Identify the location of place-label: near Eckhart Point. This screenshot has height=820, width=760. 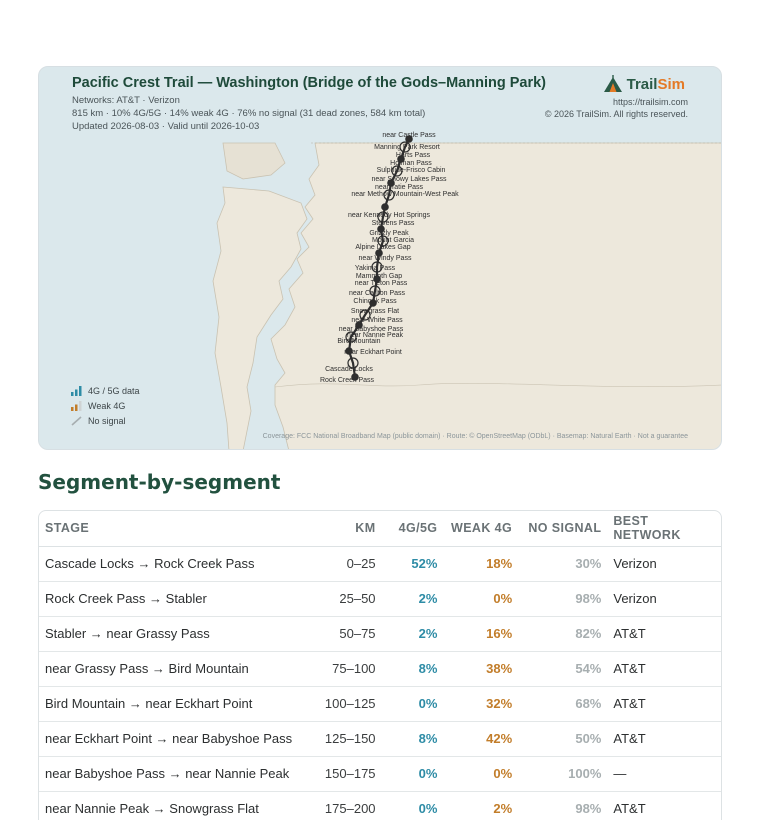
(373, 352).